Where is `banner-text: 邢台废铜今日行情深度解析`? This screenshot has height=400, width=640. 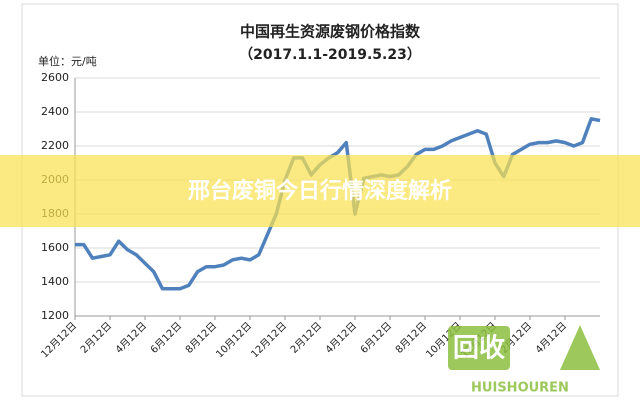 banner-text: 邢台废铜今日行情深度解析 is located at coordinates (320, 191).